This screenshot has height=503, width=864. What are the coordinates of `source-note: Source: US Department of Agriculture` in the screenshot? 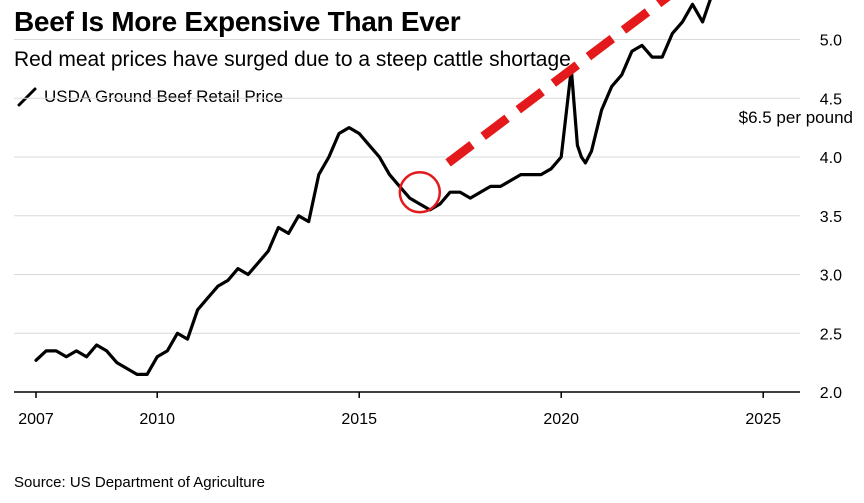 It's located at (139, 482).